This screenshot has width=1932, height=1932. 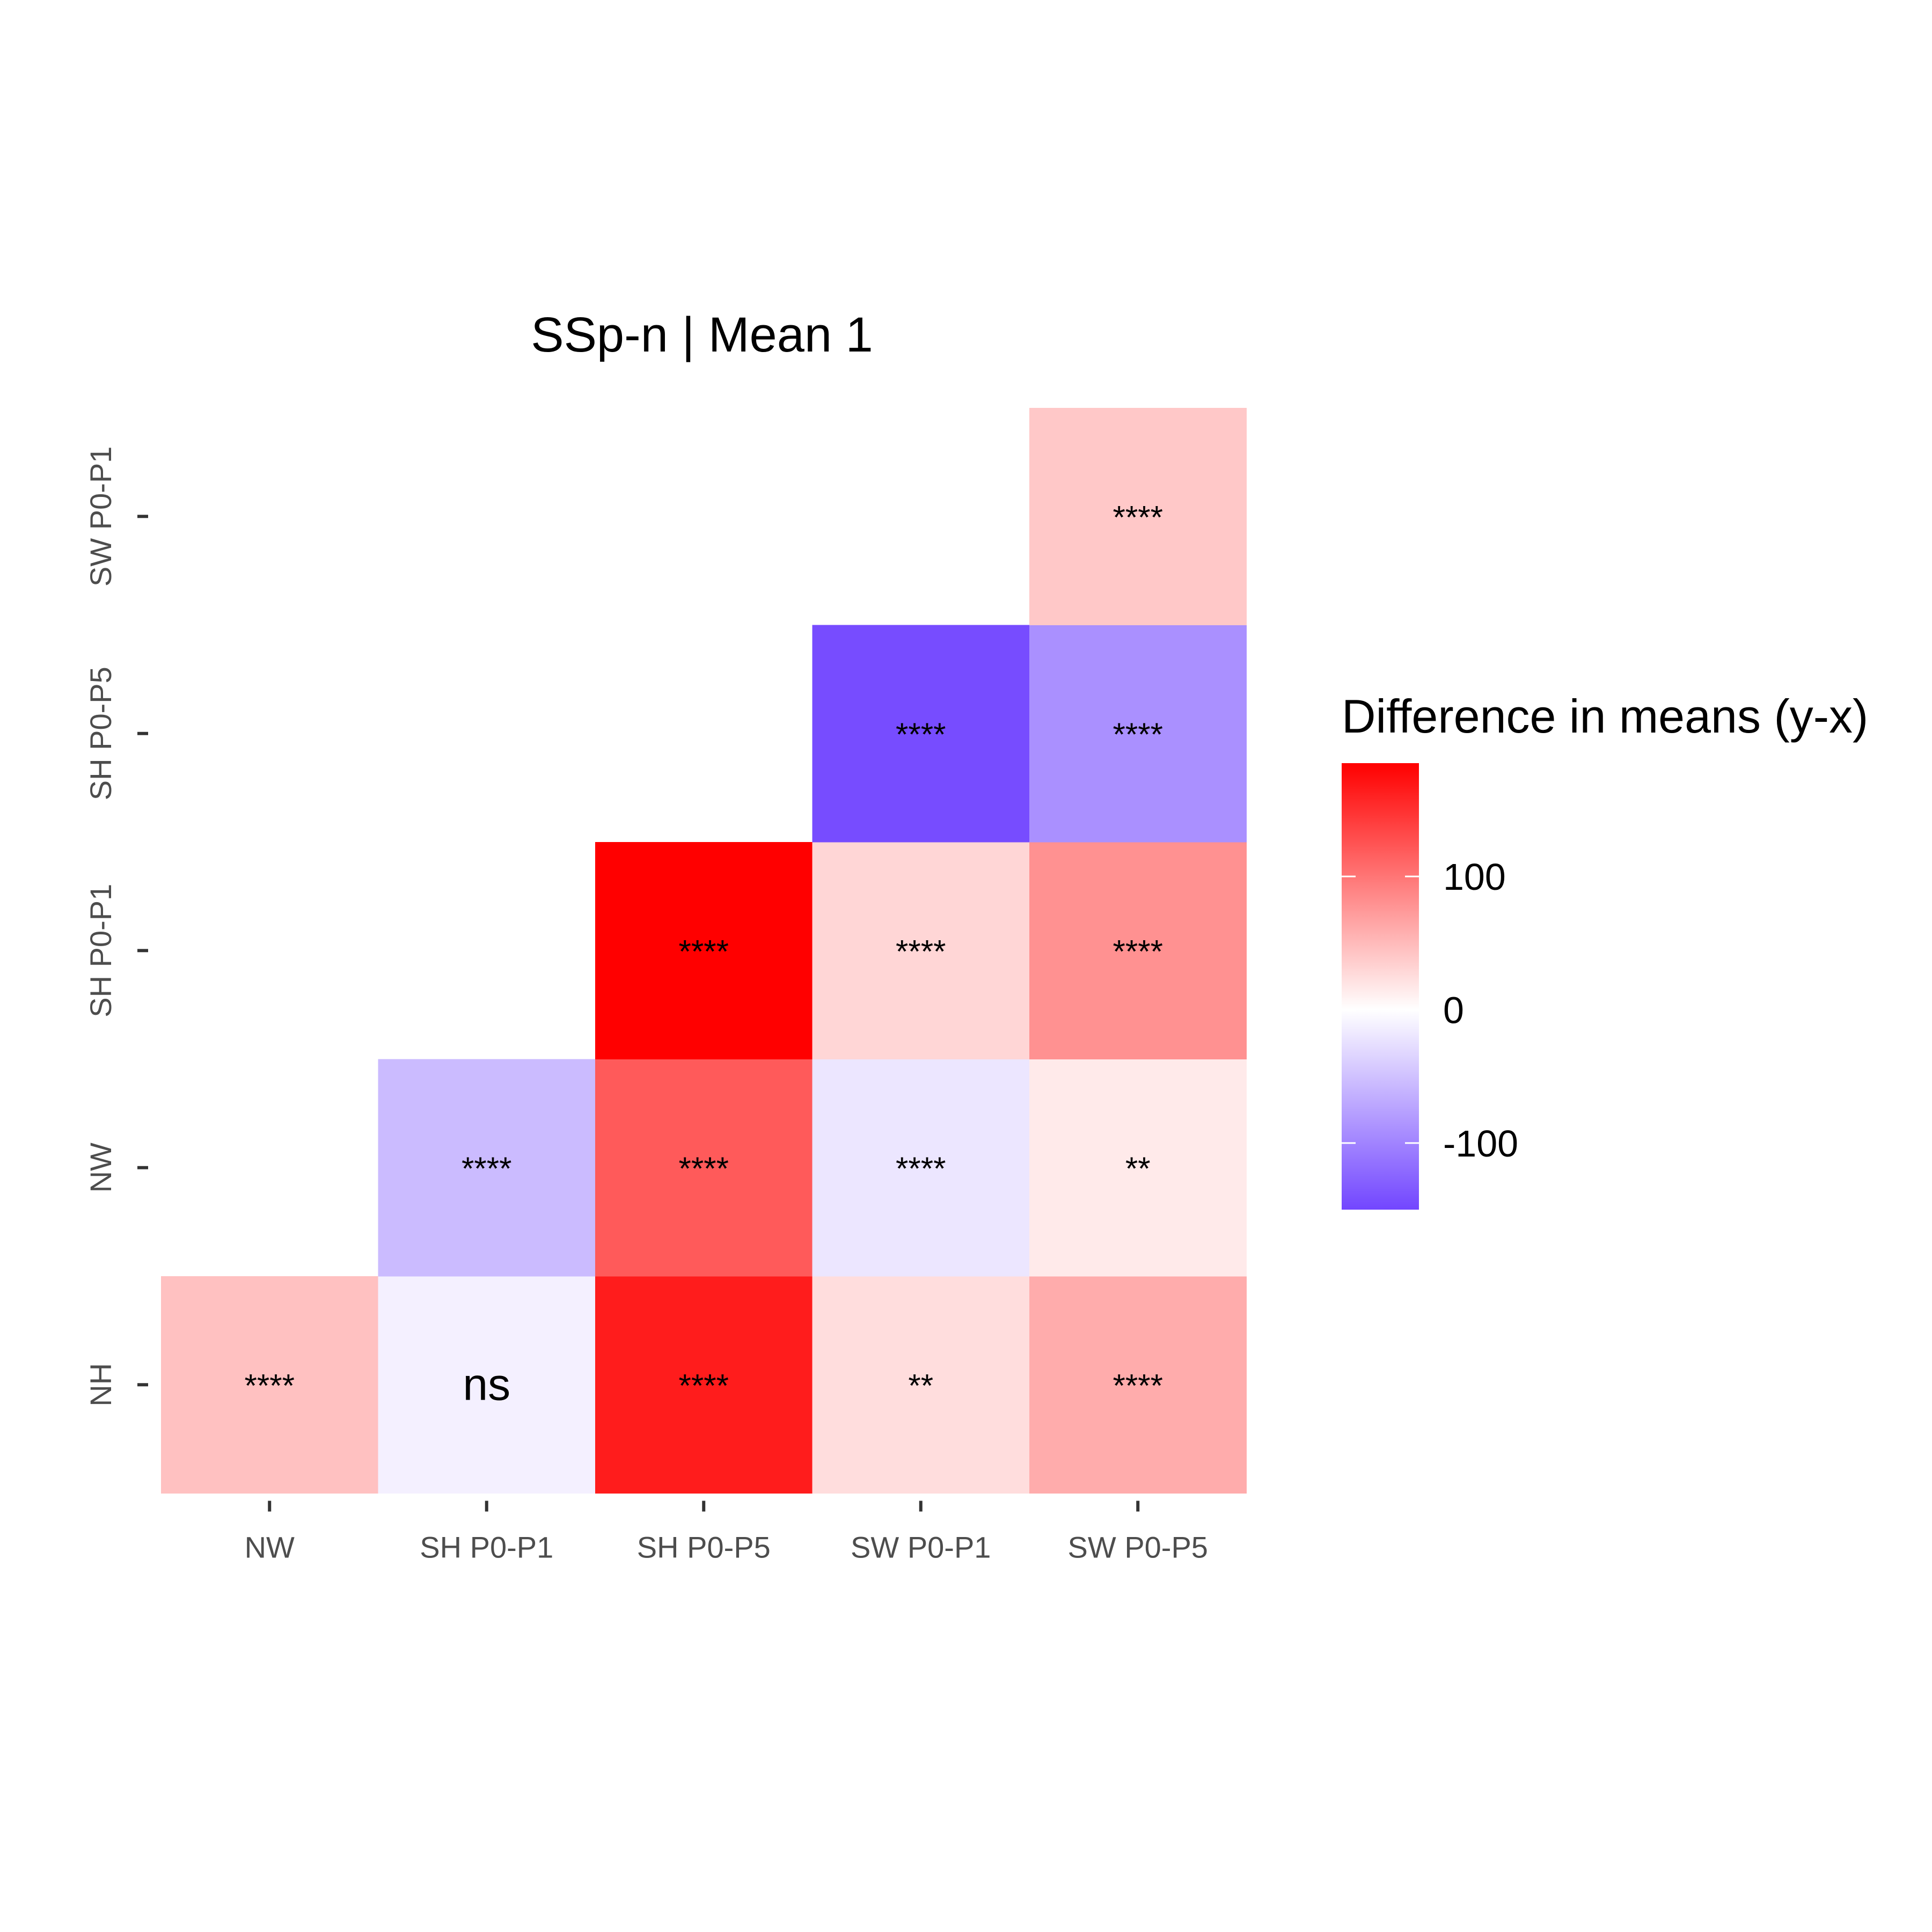 I want to click on y-tick-label: NW, so click(x=101, y=1167).